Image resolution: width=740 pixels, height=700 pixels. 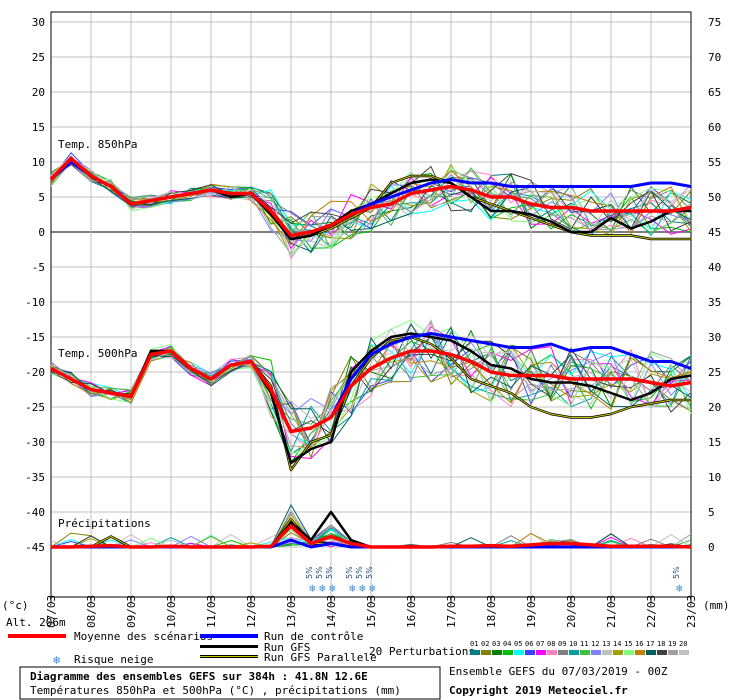 What do you see at coordinates (558, 671) in the screenshot?
I see `ensemble-run: Ensemble GEFS du 07/03/2019 - 00Z` at bounding box center [558, 671].